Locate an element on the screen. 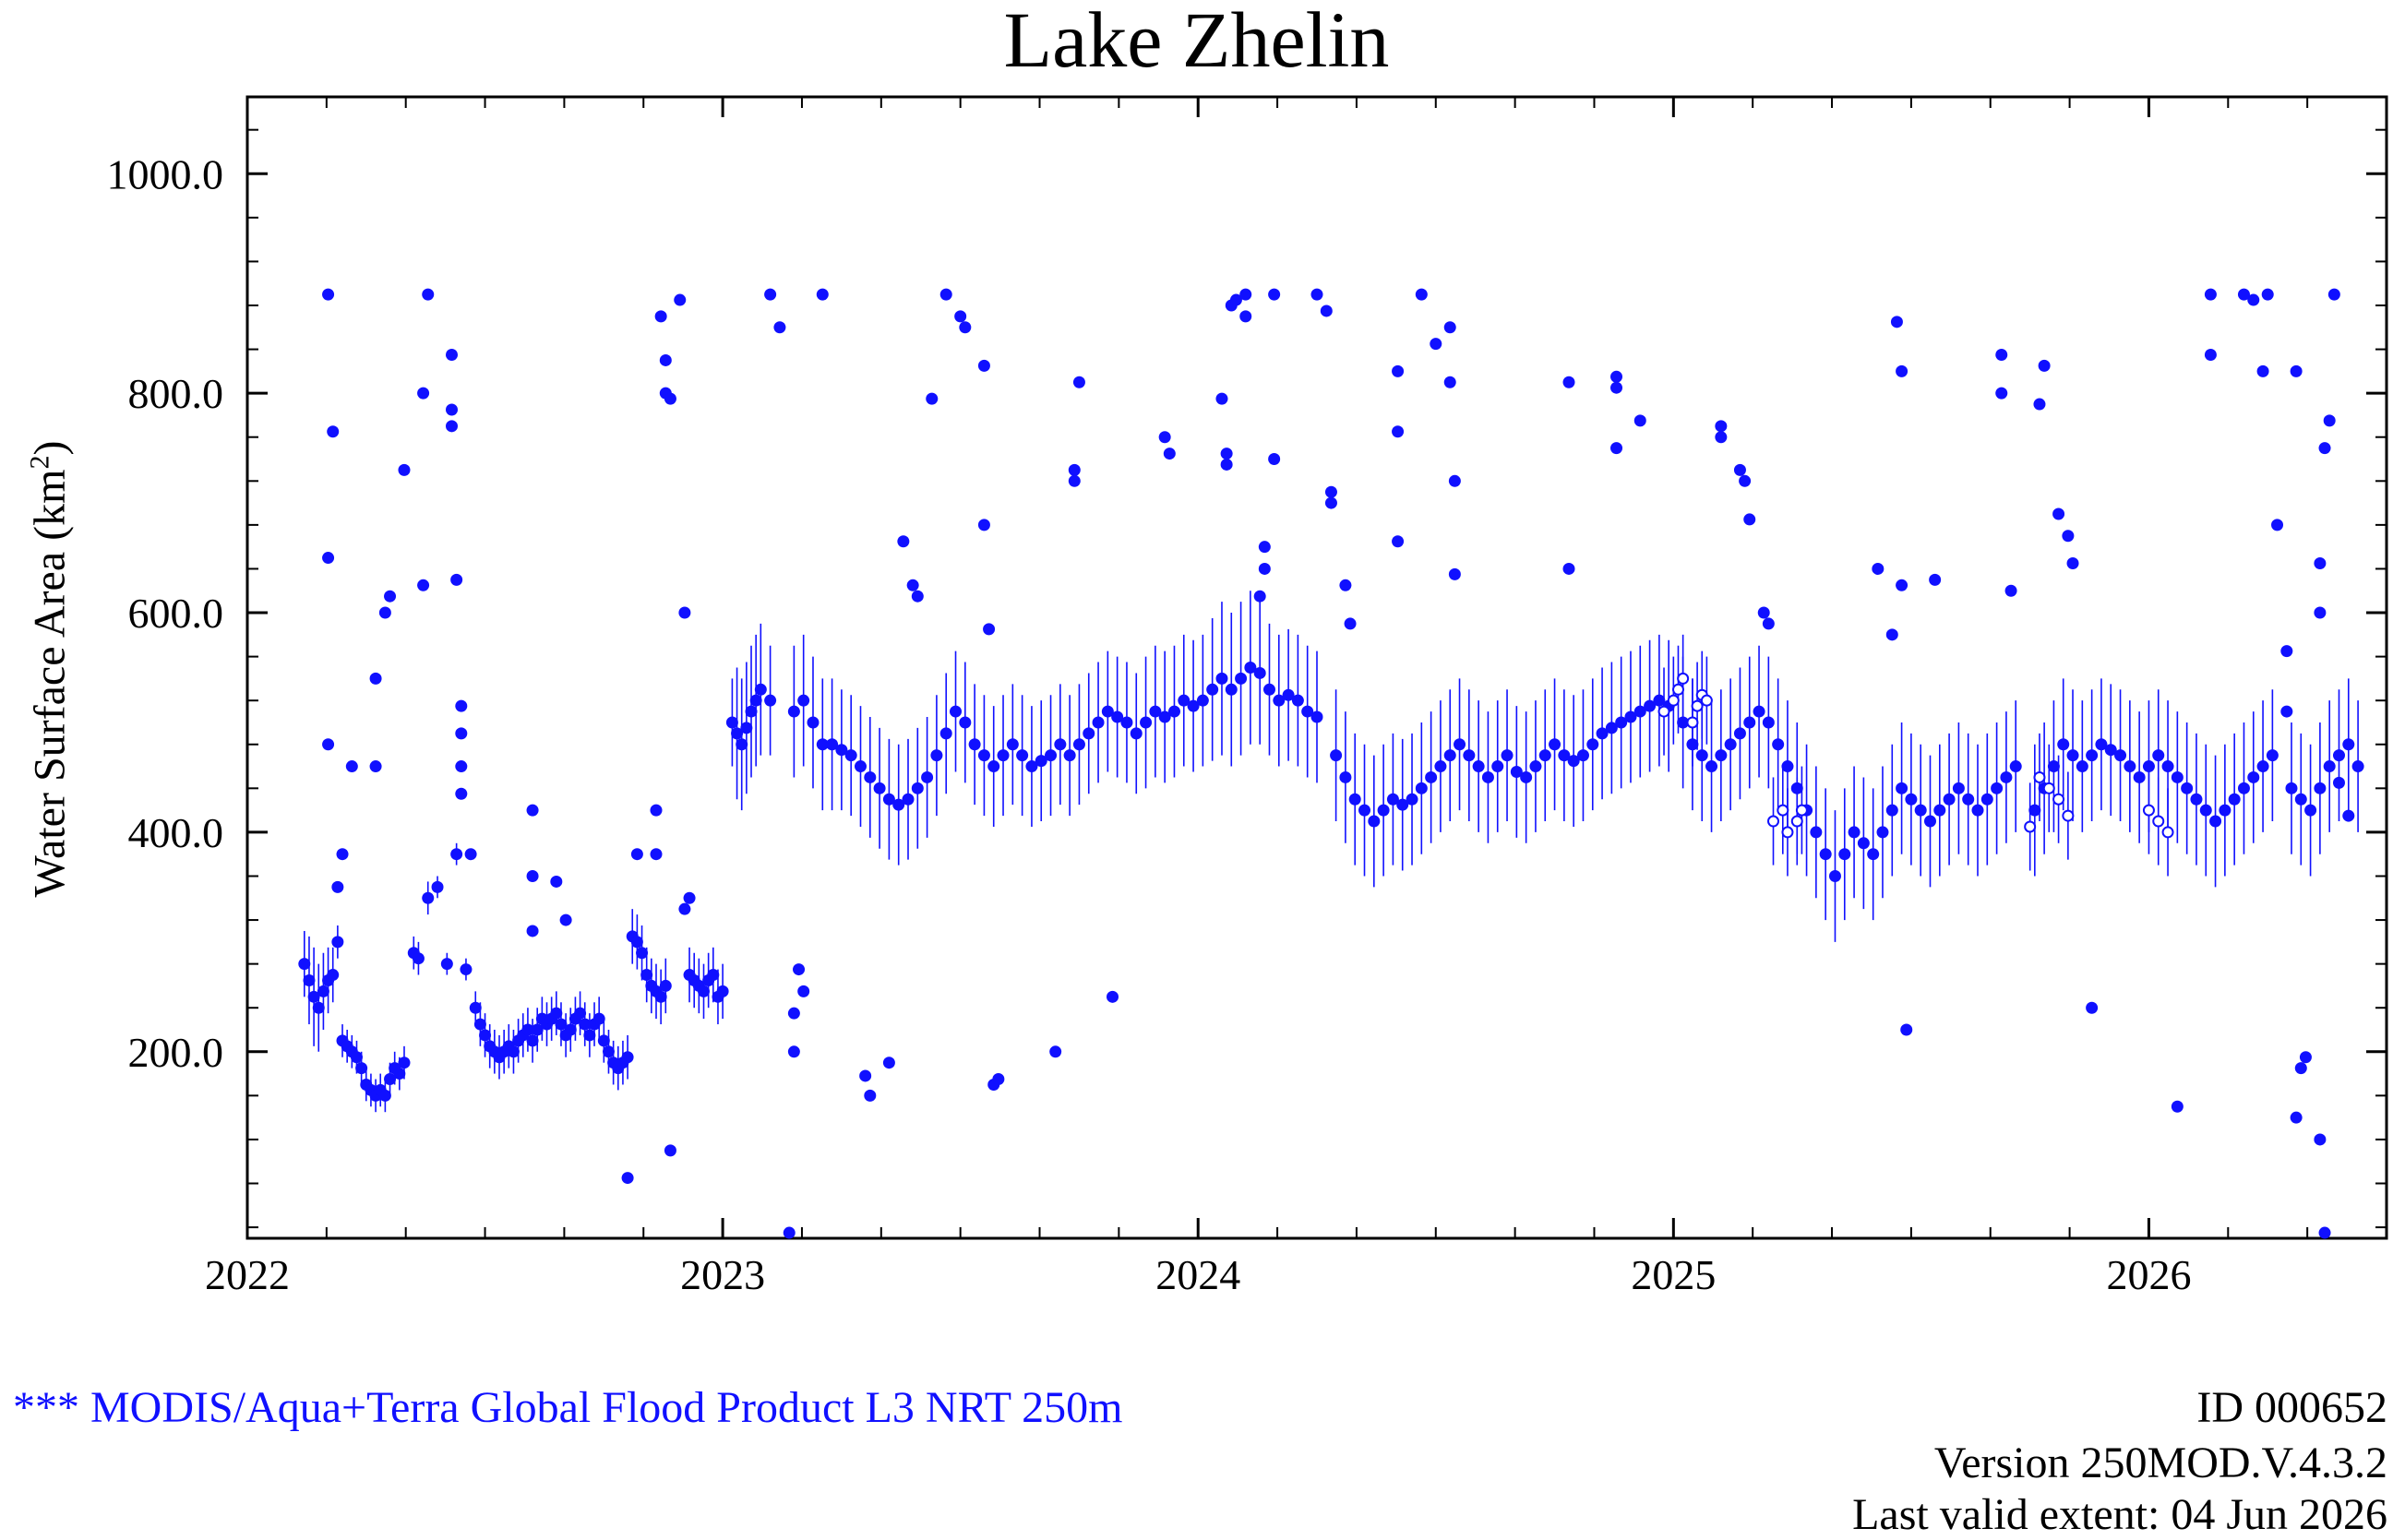 This screenshot has height=1540, width=2393. chart-title: Lake Zhelin is located at coordinates (1196, 42).